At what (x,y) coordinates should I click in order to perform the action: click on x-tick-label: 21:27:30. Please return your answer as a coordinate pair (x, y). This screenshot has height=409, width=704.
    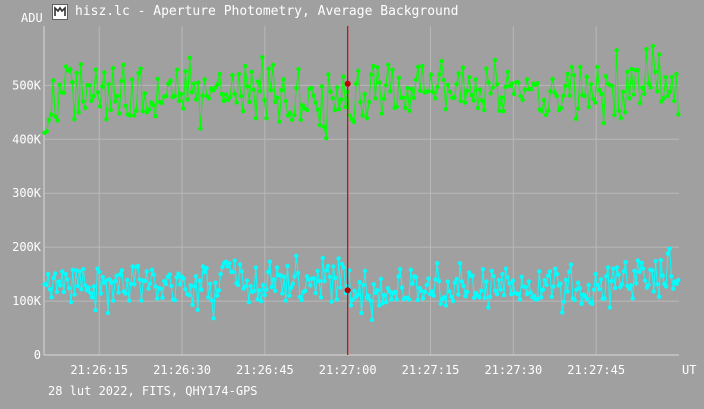
    Looking at the image, I should click on (513, 370).